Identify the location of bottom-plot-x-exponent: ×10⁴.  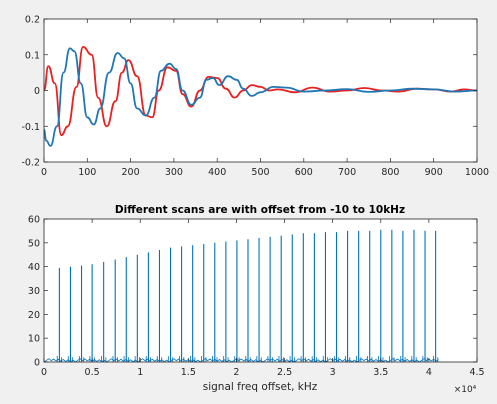
(465, 390).